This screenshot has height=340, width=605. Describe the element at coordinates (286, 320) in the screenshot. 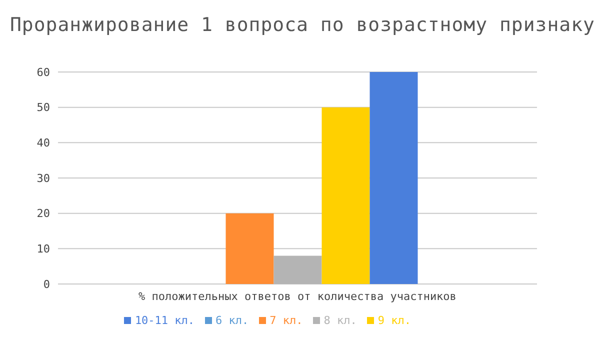

I see `legend-label: 7 кл.` at that location.